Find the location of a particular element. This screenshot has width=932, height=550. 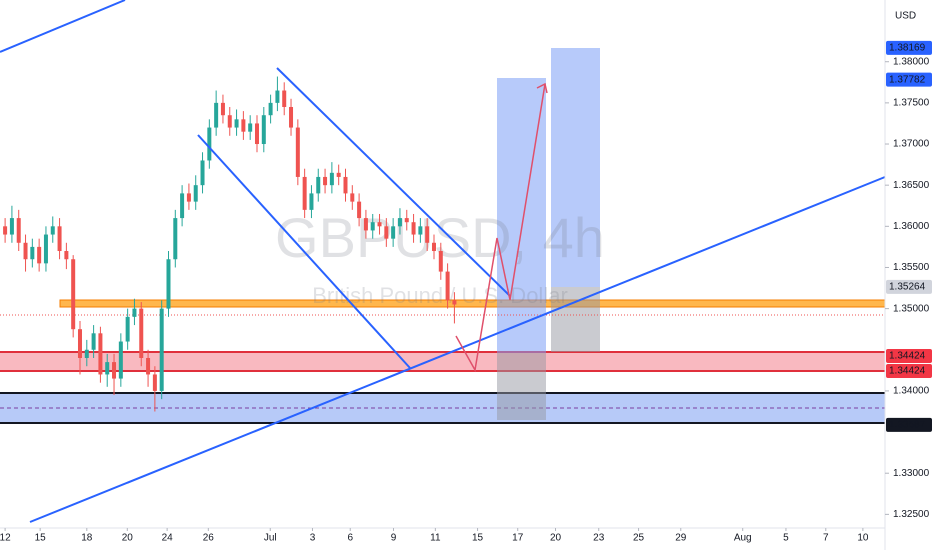

price-tag-label: 1.34424 is located at coordinates (907, 356).